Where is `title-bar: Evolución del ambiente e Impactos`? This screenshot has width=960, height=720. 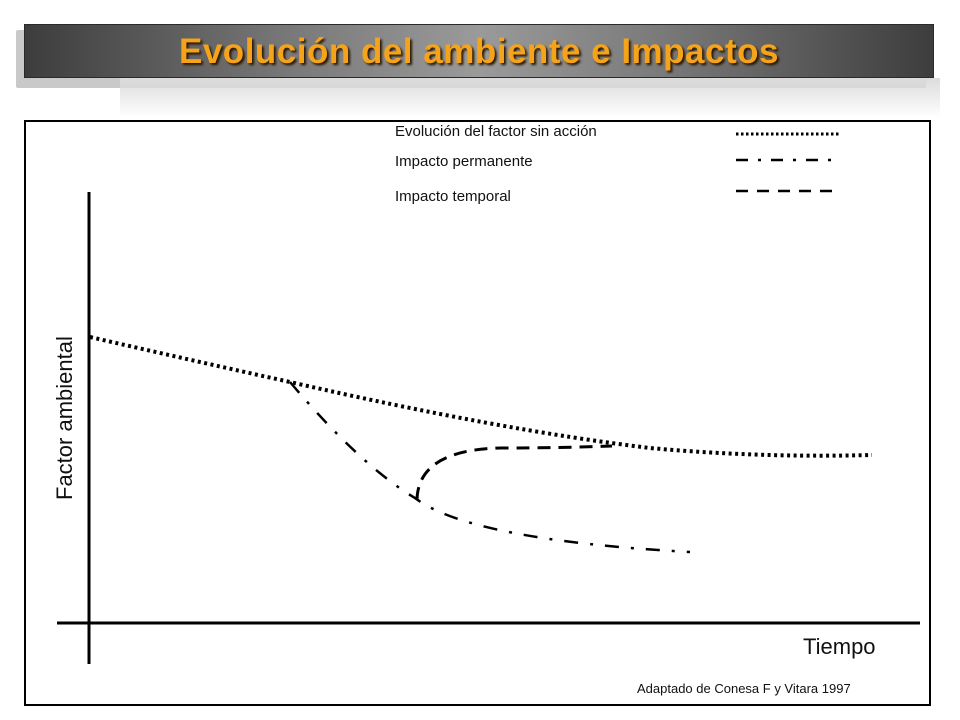 title-bar: Evolución del ambiente e Impactos is located at coordinates (479, 51).